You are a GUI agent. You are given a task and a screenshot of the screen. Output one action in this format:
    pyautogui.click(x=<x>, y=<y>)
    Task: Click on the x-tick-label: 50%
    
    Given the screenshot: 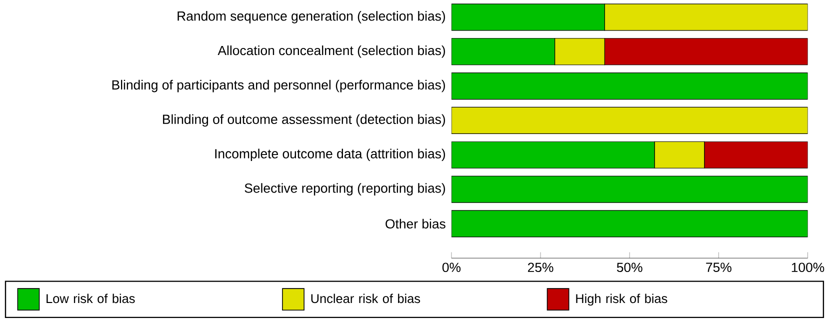 What is the action you would take?
    pyautogui.click(x=629, y=267)
    